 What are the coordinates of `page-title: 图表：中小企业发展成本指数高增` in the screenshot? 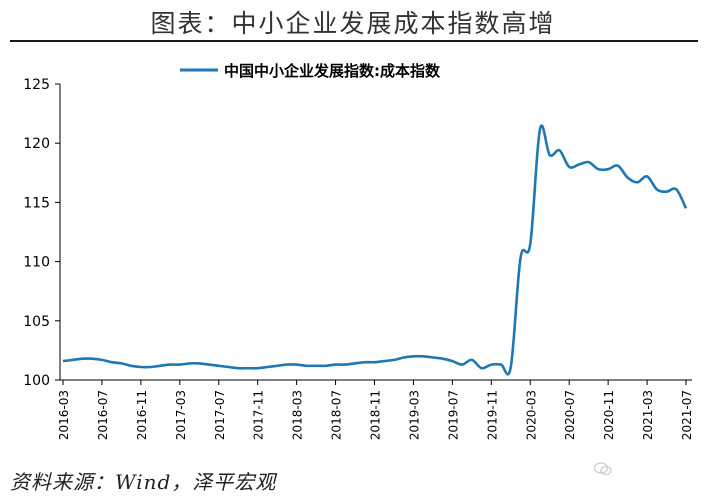 It's located at (353, 23).